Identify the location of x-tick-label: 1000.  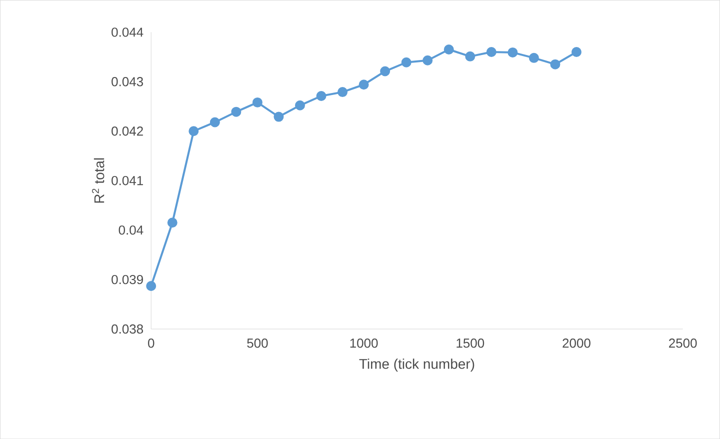
(364, 343).